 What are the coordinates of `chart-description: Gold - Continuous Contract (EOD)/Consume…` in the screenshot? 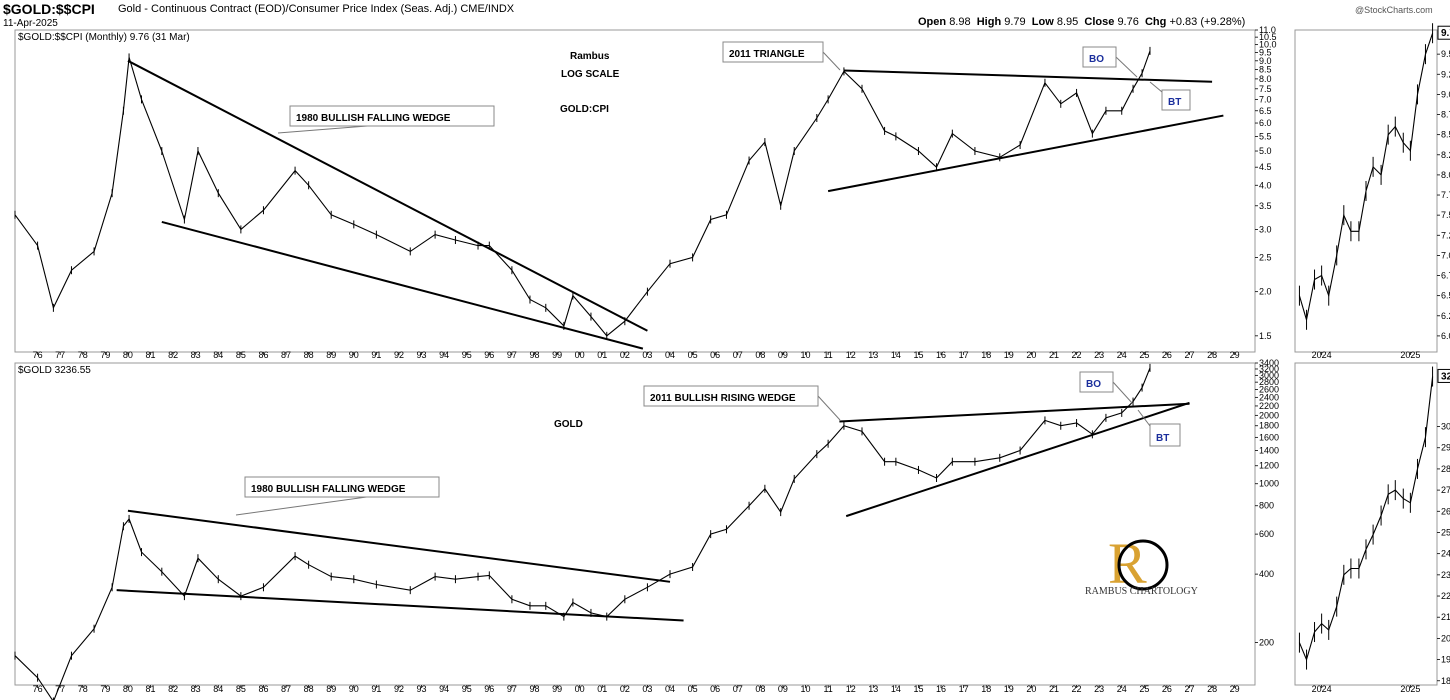 It's located at (316, 9).